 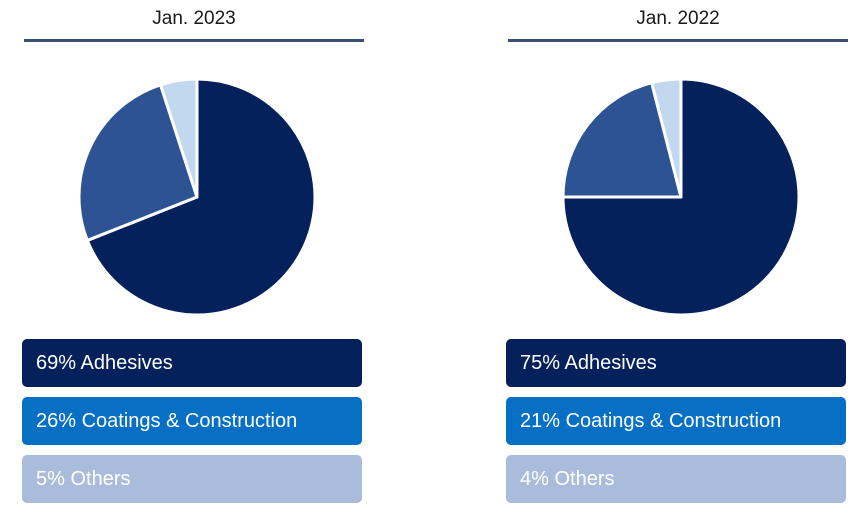 What do you see at coordinates (192, 363) in the screenshot?
I see `legend-item-adhesives: 69% Adhesives` at bounding box center [192, 363].